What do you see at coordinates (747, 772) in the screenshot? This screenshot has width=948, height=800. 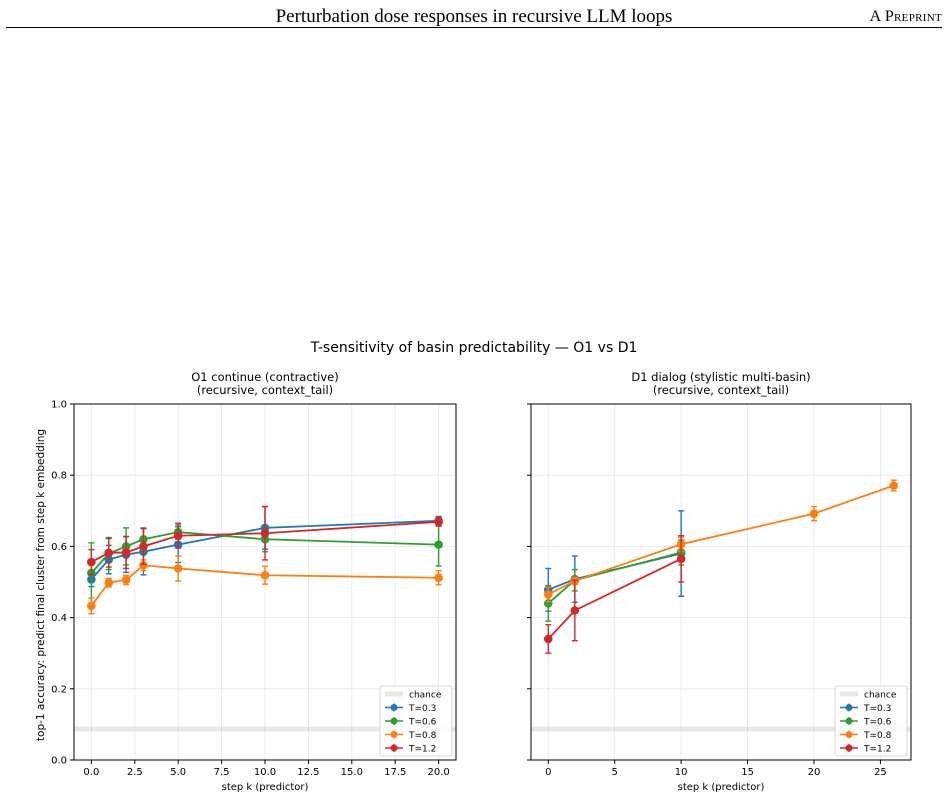 I see `x-tick-label: 15` at bounding box center [747, 772].